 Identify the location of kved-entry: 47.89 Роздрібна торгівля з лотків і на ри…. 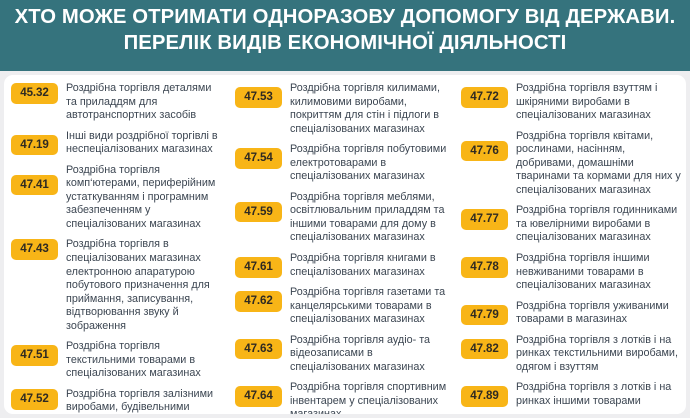
(571, 394).